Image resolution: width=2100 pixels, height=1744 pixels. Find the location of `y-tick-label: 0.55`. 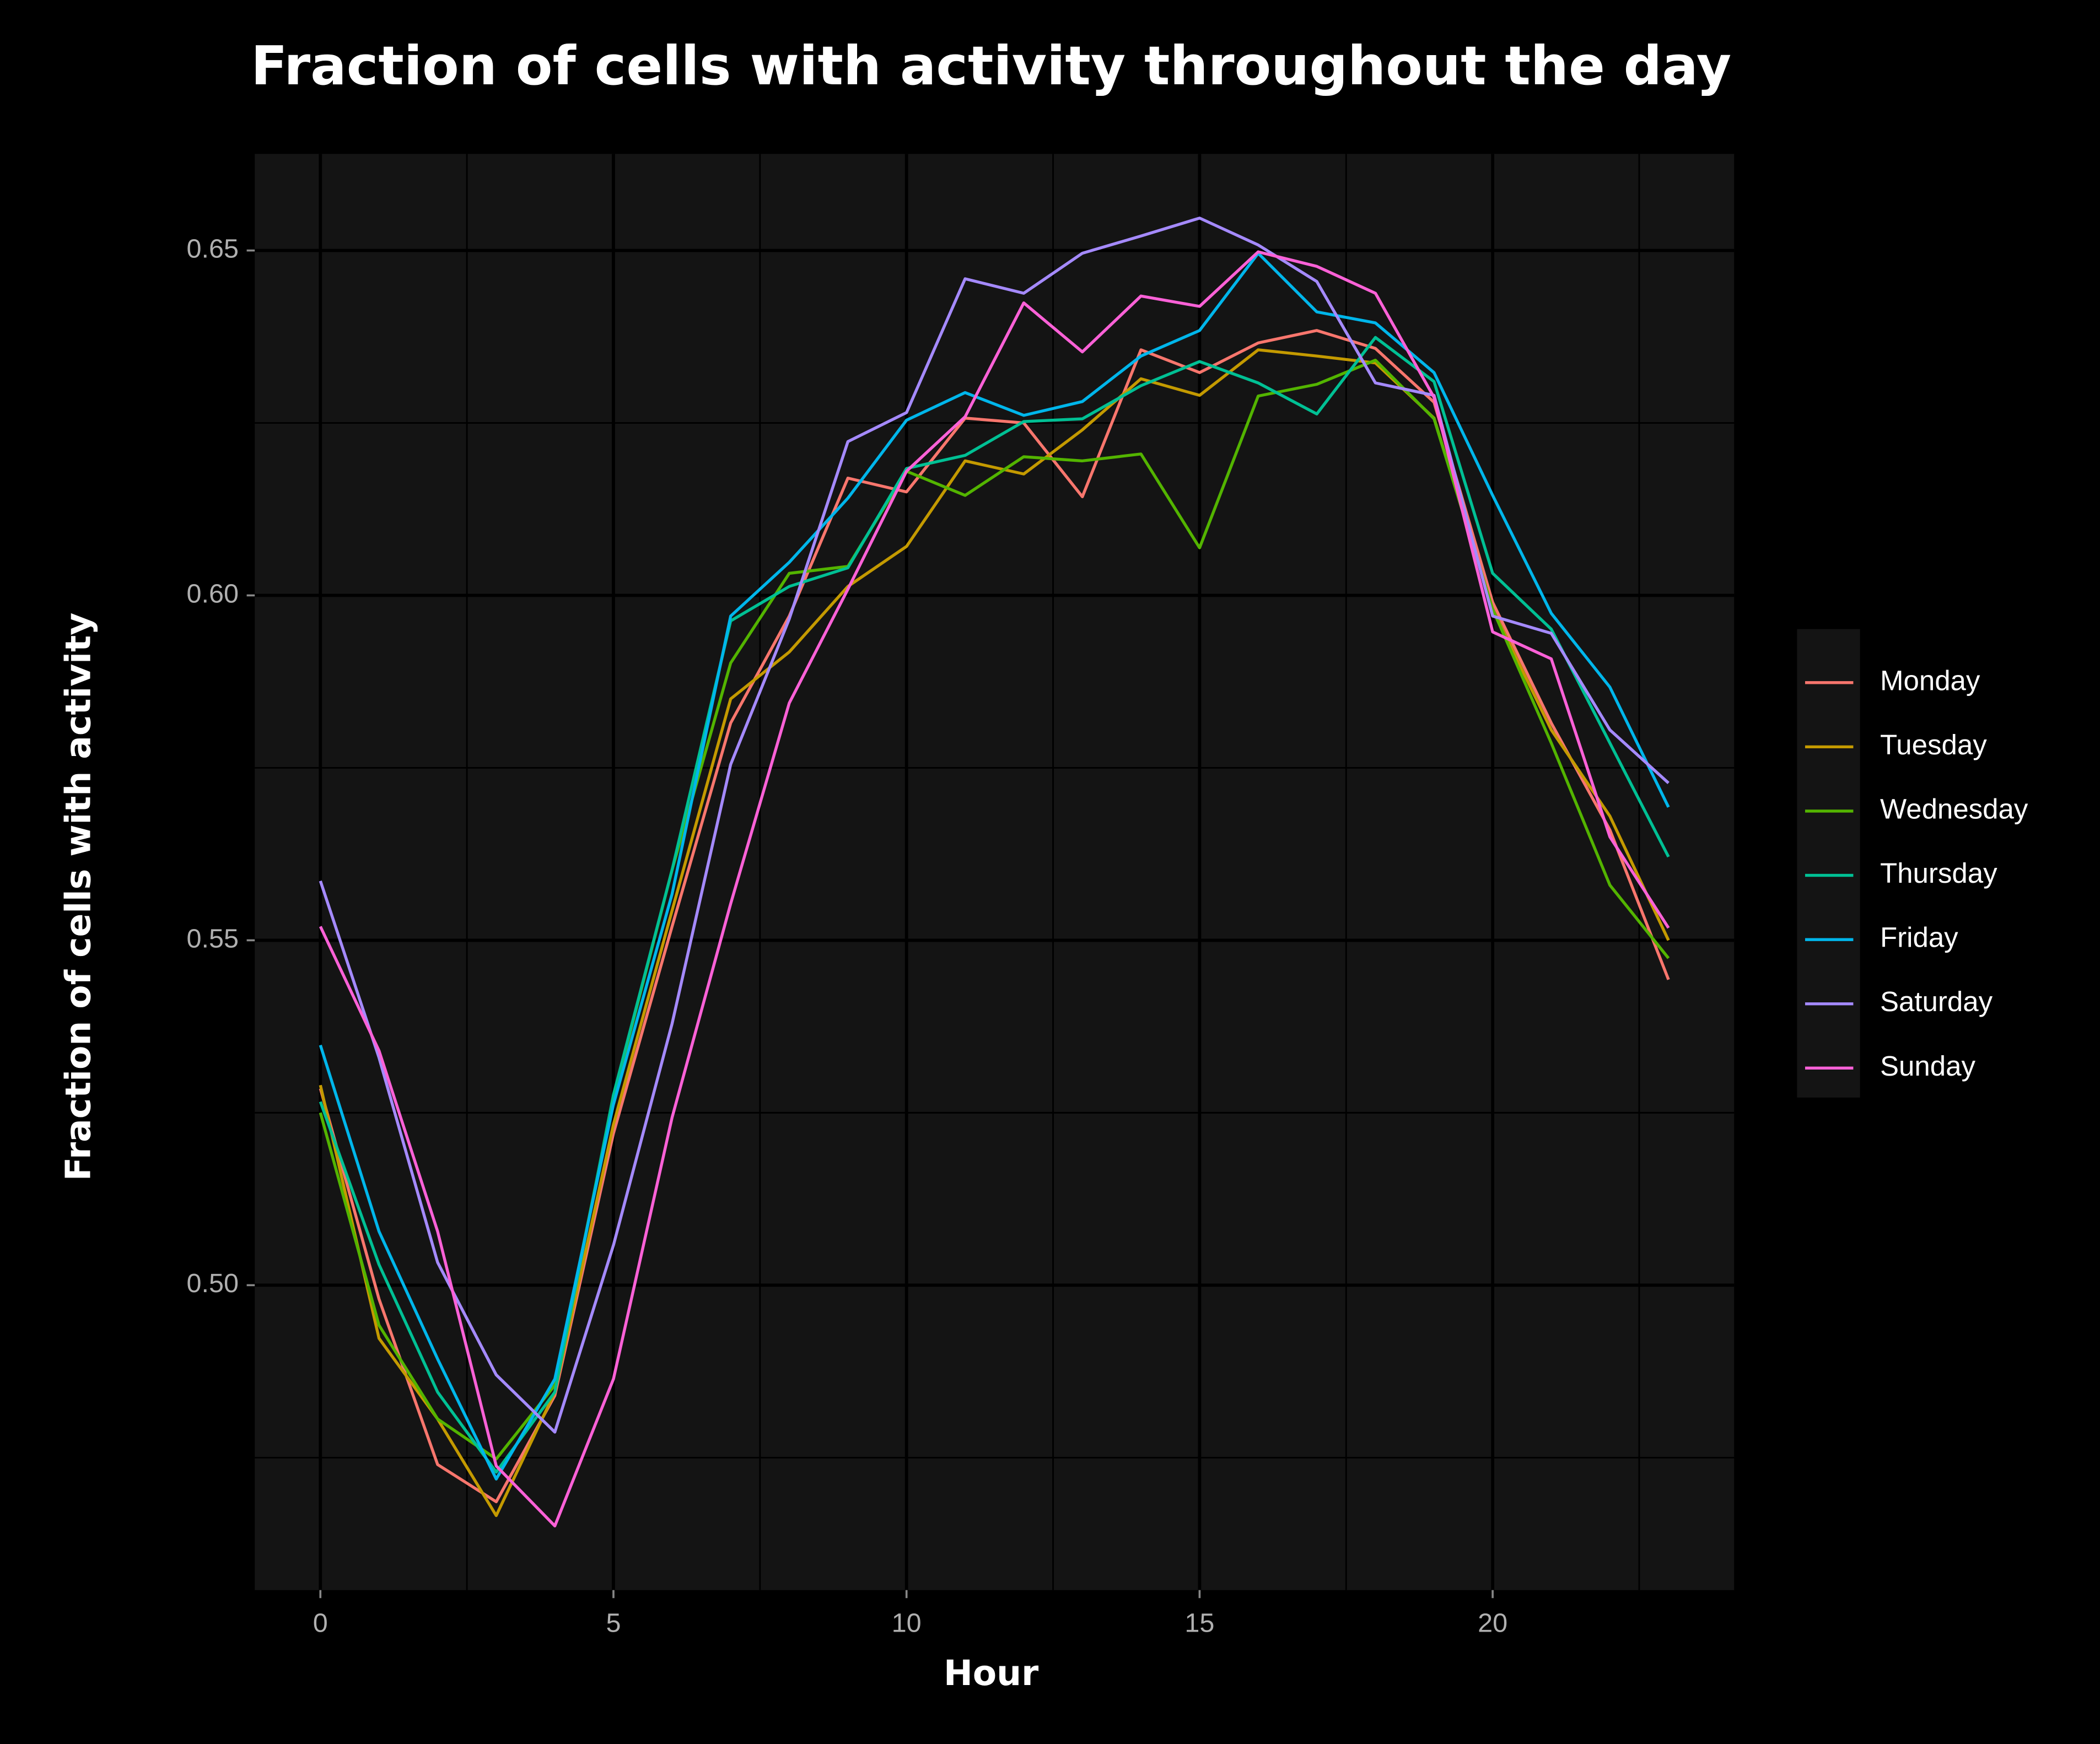

y-tick-label: 0.55 is located at coordinates (212, 938).